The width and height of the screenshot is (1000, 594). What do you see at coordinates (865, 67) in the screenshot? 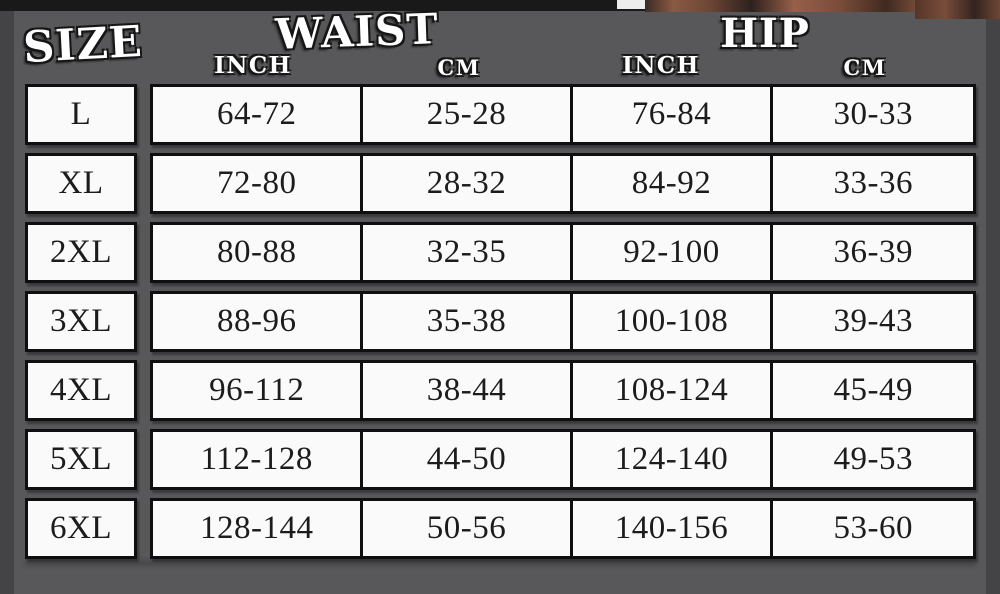
I see `subheader-hip-cm: CM` at bounding box center [865, 67].